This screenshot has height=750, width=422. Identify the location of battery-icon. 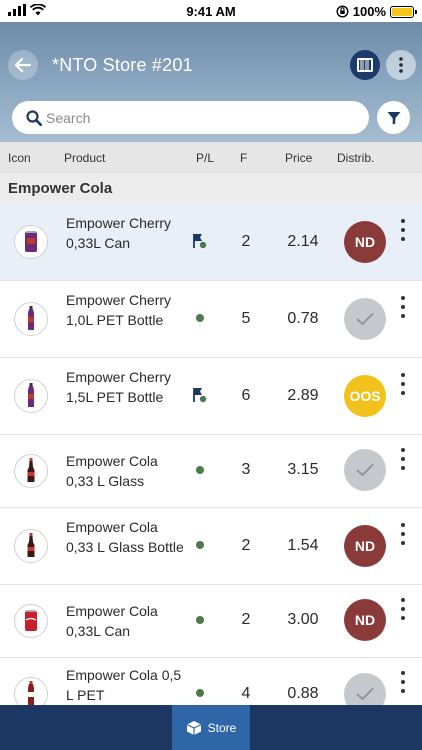
(403, 11).